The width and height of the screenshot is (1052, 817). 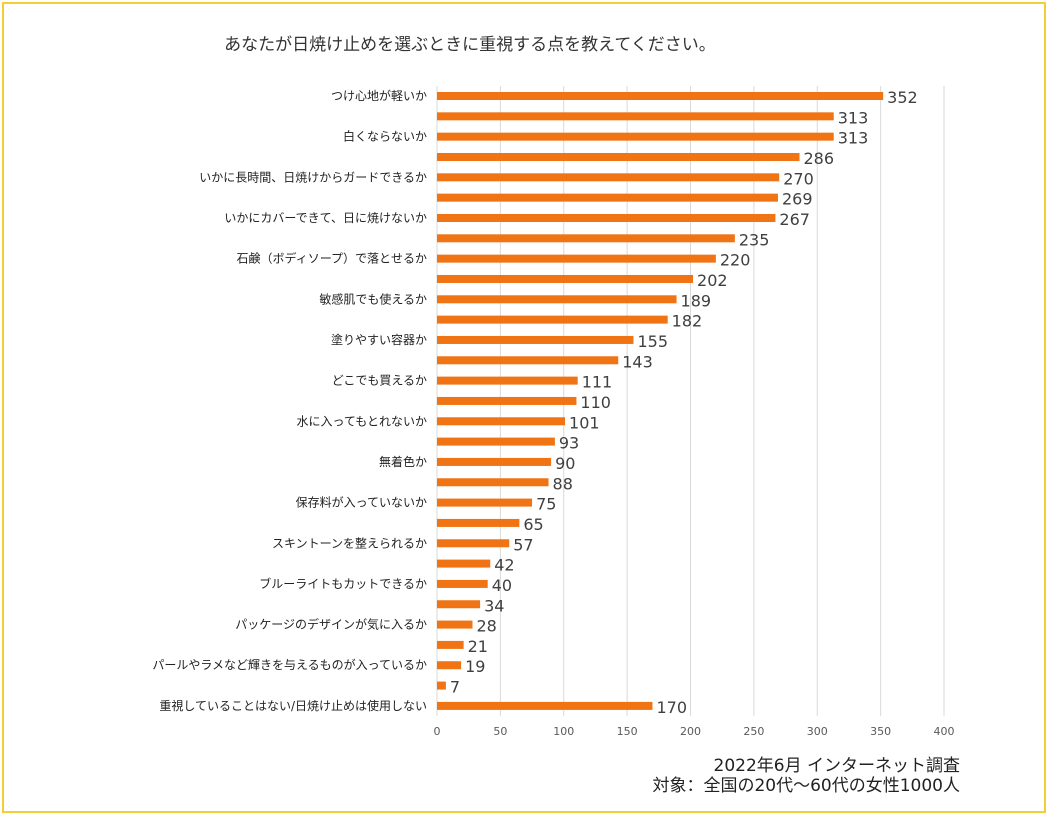 What do you see at coordinates (533, 524) in the screenshot?
I see `value-label: 65` at bounding box center [533, 524].